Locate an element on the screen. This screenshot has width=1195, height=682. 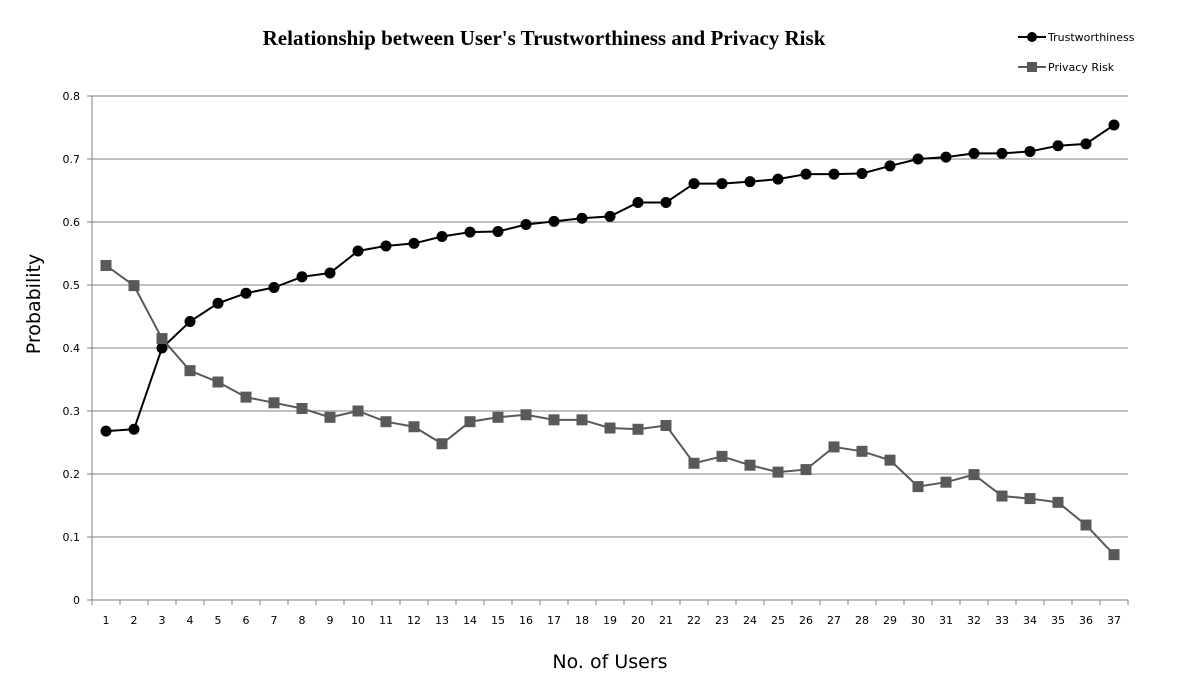
x-tick-label: 32 is located at coordinates (974, 620).